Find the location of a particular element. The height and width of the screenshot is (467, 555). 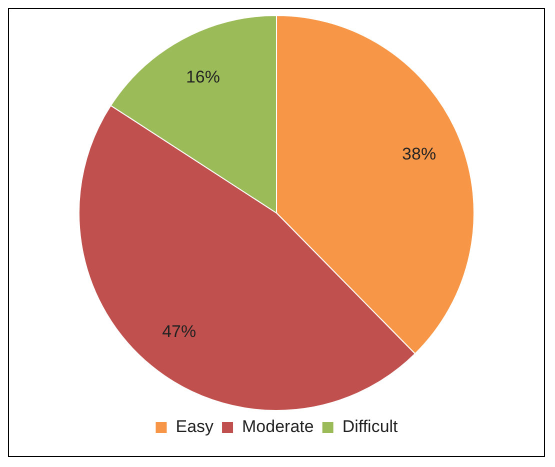

legend-label: Moderate is located at coordinates (278, 426).